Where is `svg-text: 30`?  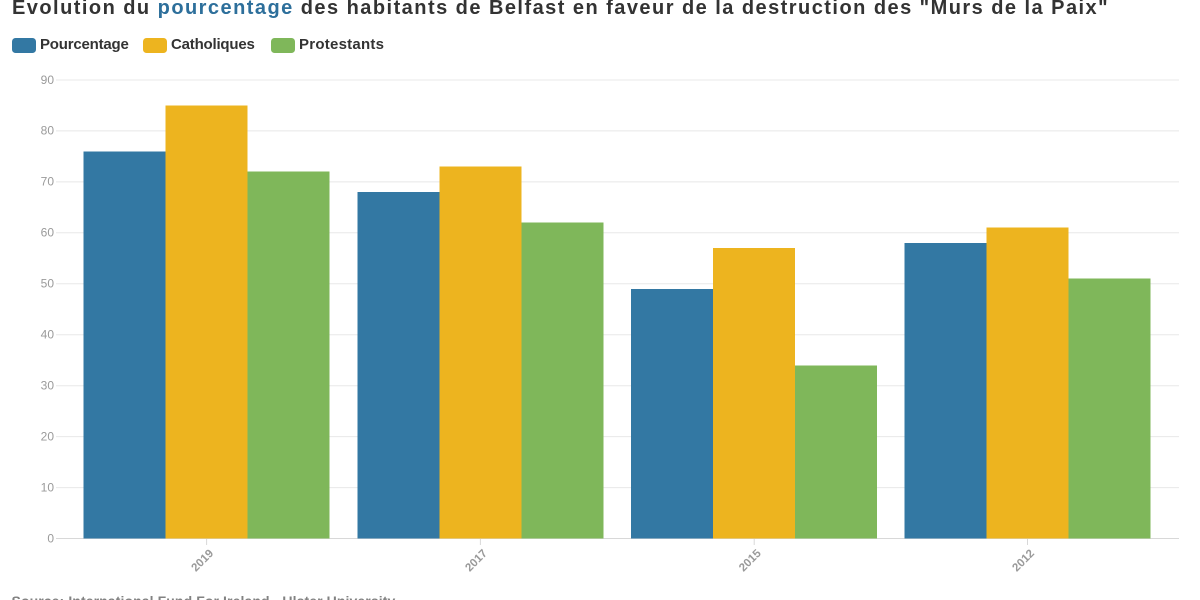 svg-text: 30 is located at coordinates (48, 386).